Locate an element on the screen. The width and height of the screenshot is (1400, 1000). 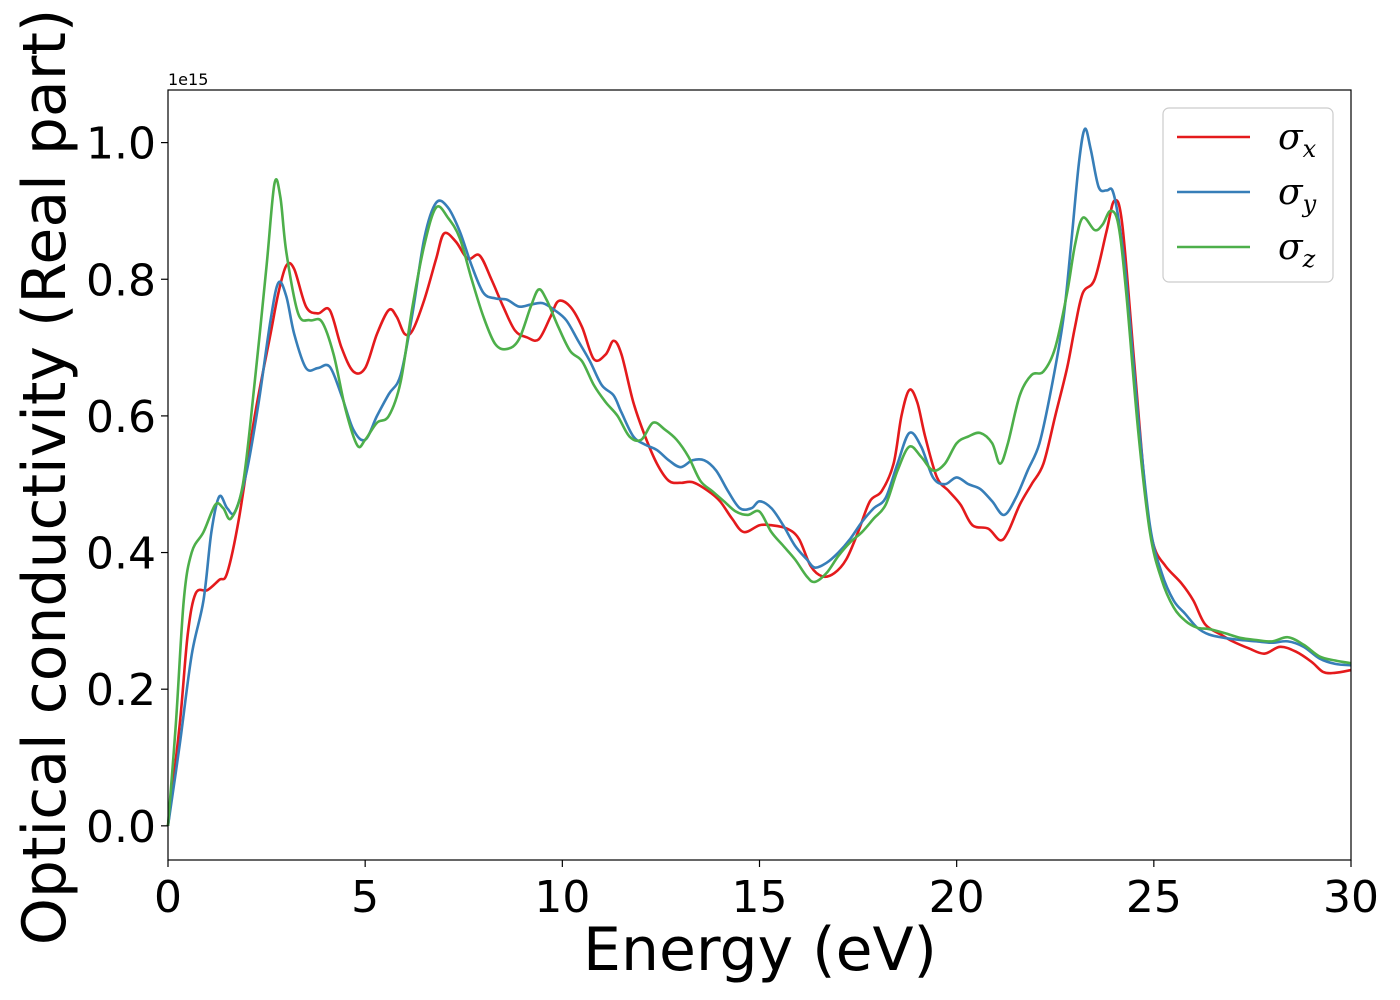
legend-label-sigma-y: σy is located at coordinates (1297, 195).